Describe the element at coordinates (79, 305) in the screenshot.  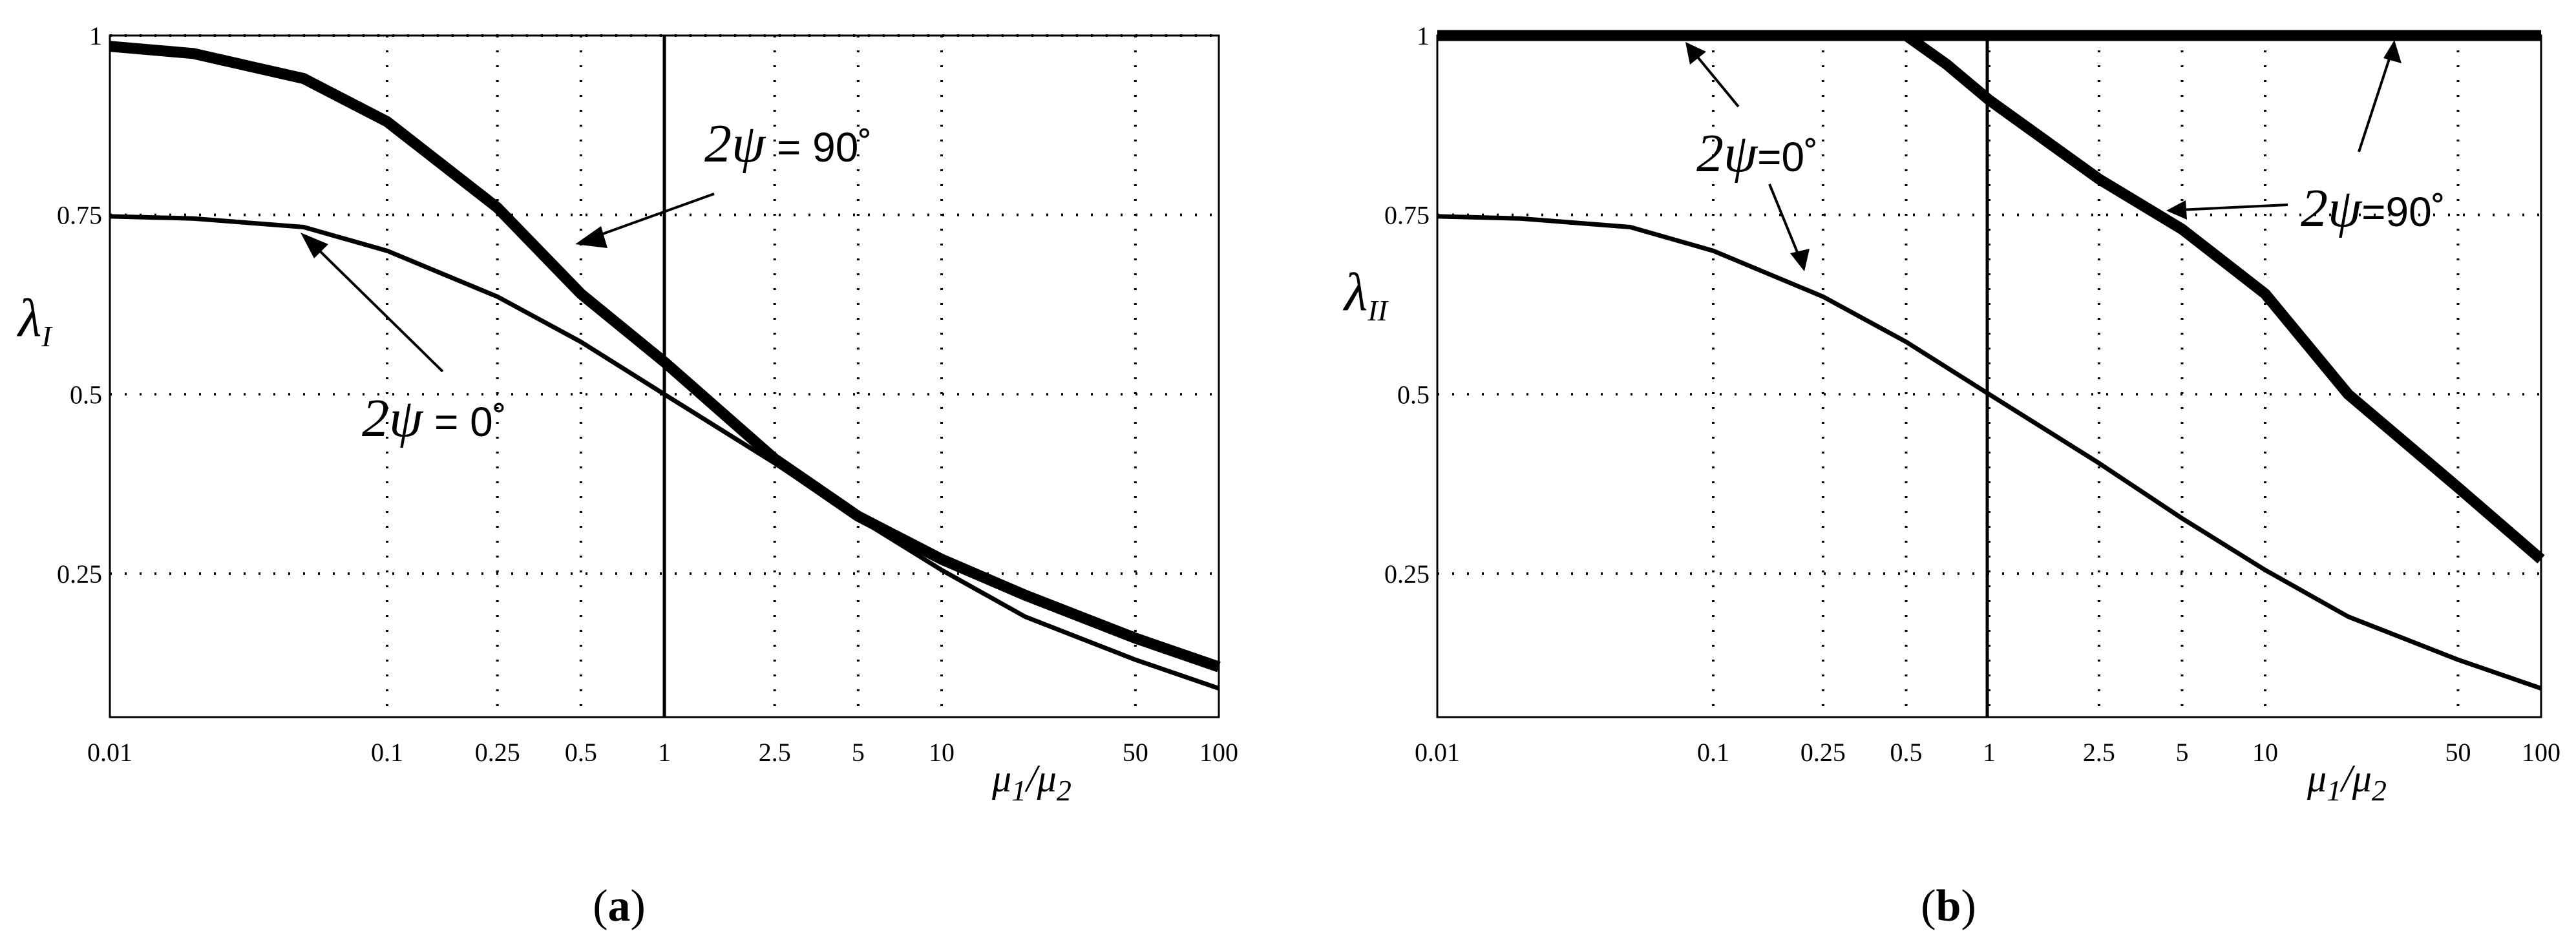
I see `y-ticks-a: 0.25 0.5 0.75 1` at that location.